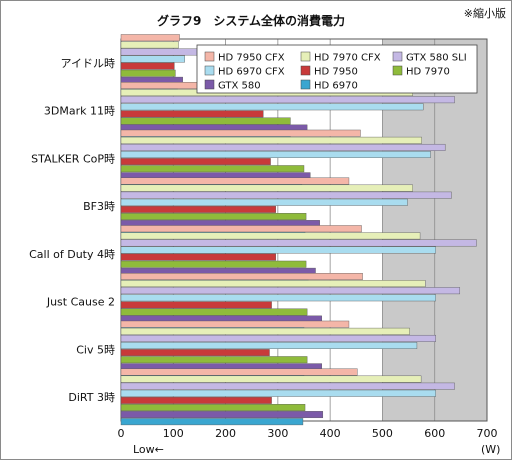 The width and height of the screenshot is (512, 461). What do you see at coordinates (485, 13) in the screenshot?
I see `chart-note: ※縮小版` at bounding box center [485, 13].